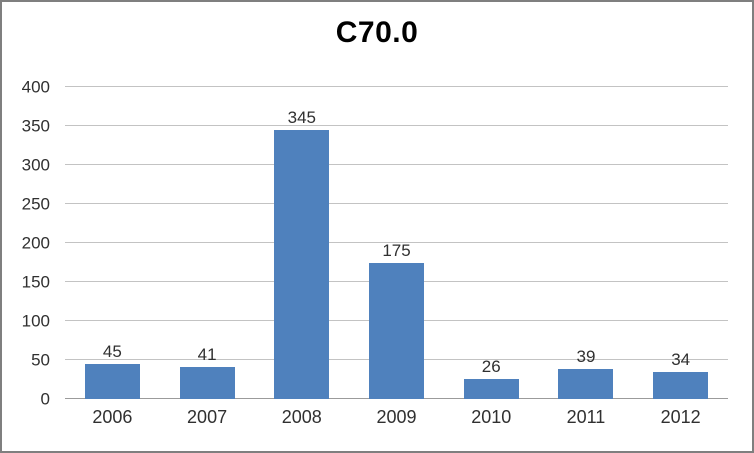 Image resolution: width=754 pixels, height=453 pixels. I want to click on bar-column-2010: 26, so click(491, 243).